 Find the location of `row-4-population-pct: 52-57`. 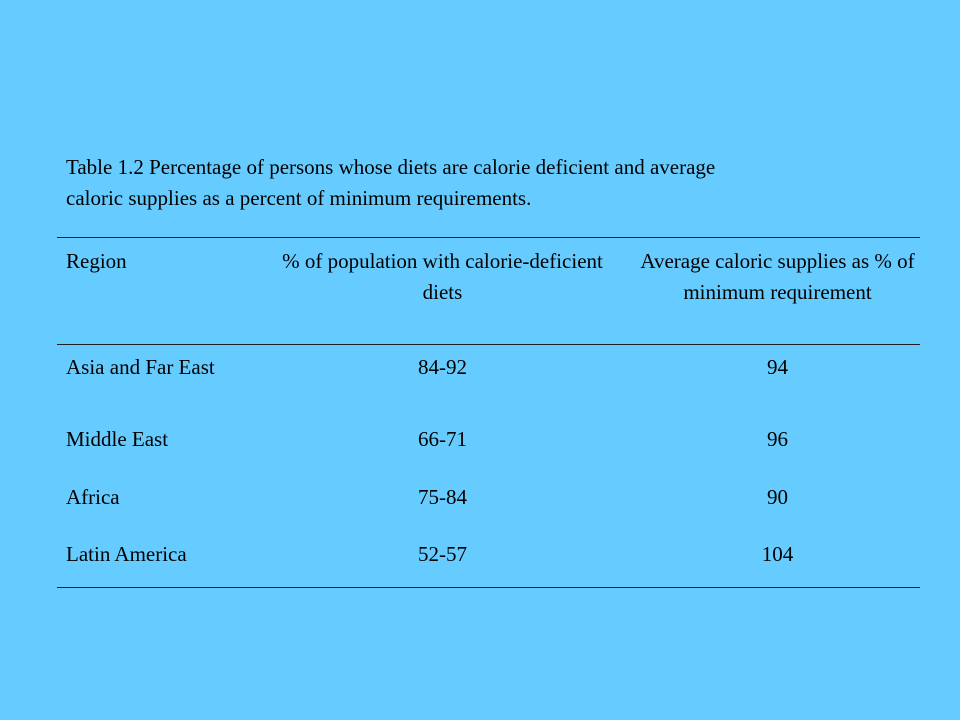

row-4-population-pct: 52-57 is located at coordinates (442, 554).